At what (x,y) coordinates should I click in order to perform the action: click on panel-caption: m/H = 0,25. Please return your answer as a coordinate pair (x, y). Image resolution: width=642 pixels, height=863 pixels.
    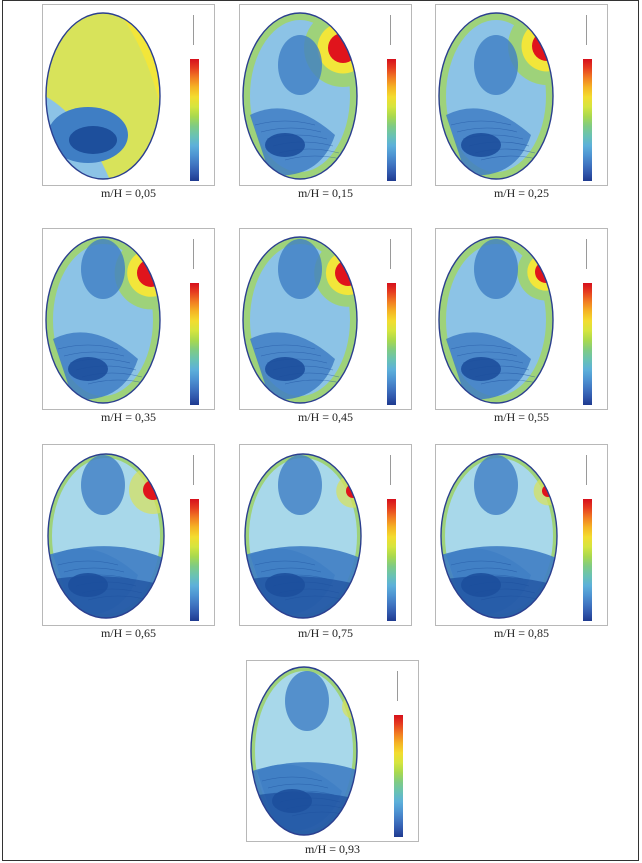
    Looking at the image, I should click on (521, 193).